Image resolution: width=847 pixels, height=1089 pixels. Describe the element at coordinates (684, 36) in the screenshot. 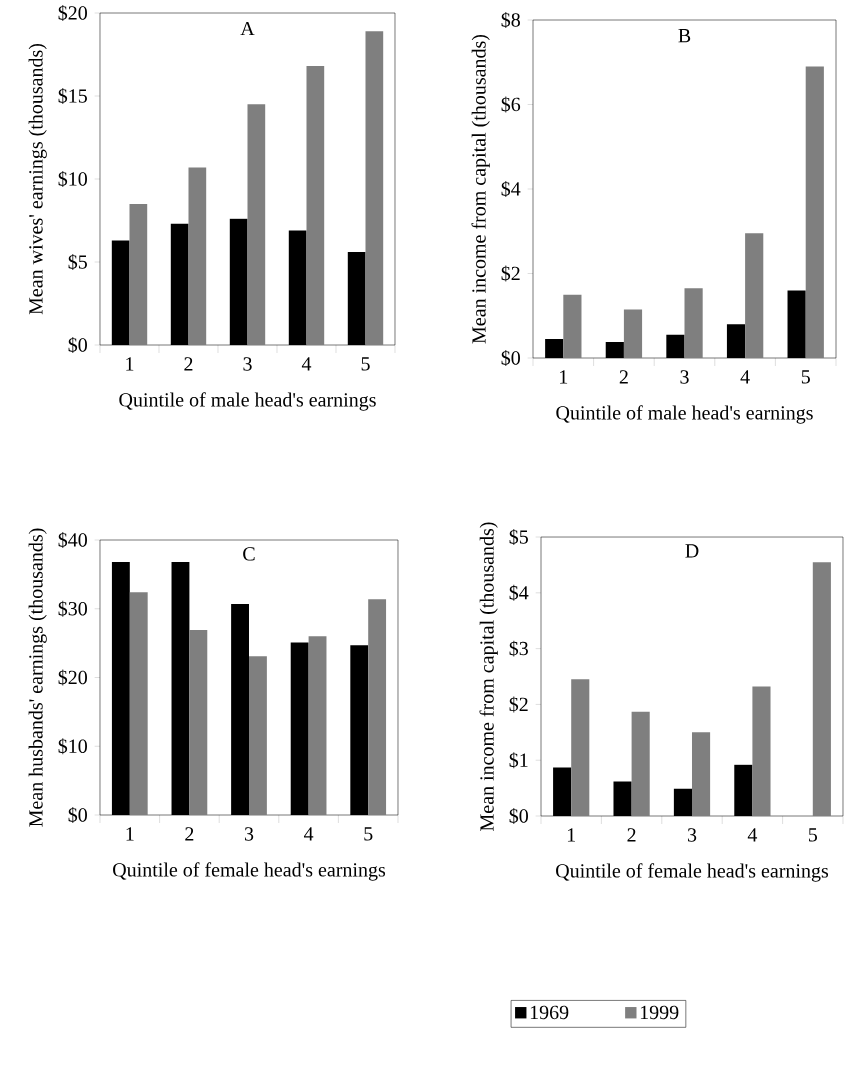

I see `chart-title: B` at that location.